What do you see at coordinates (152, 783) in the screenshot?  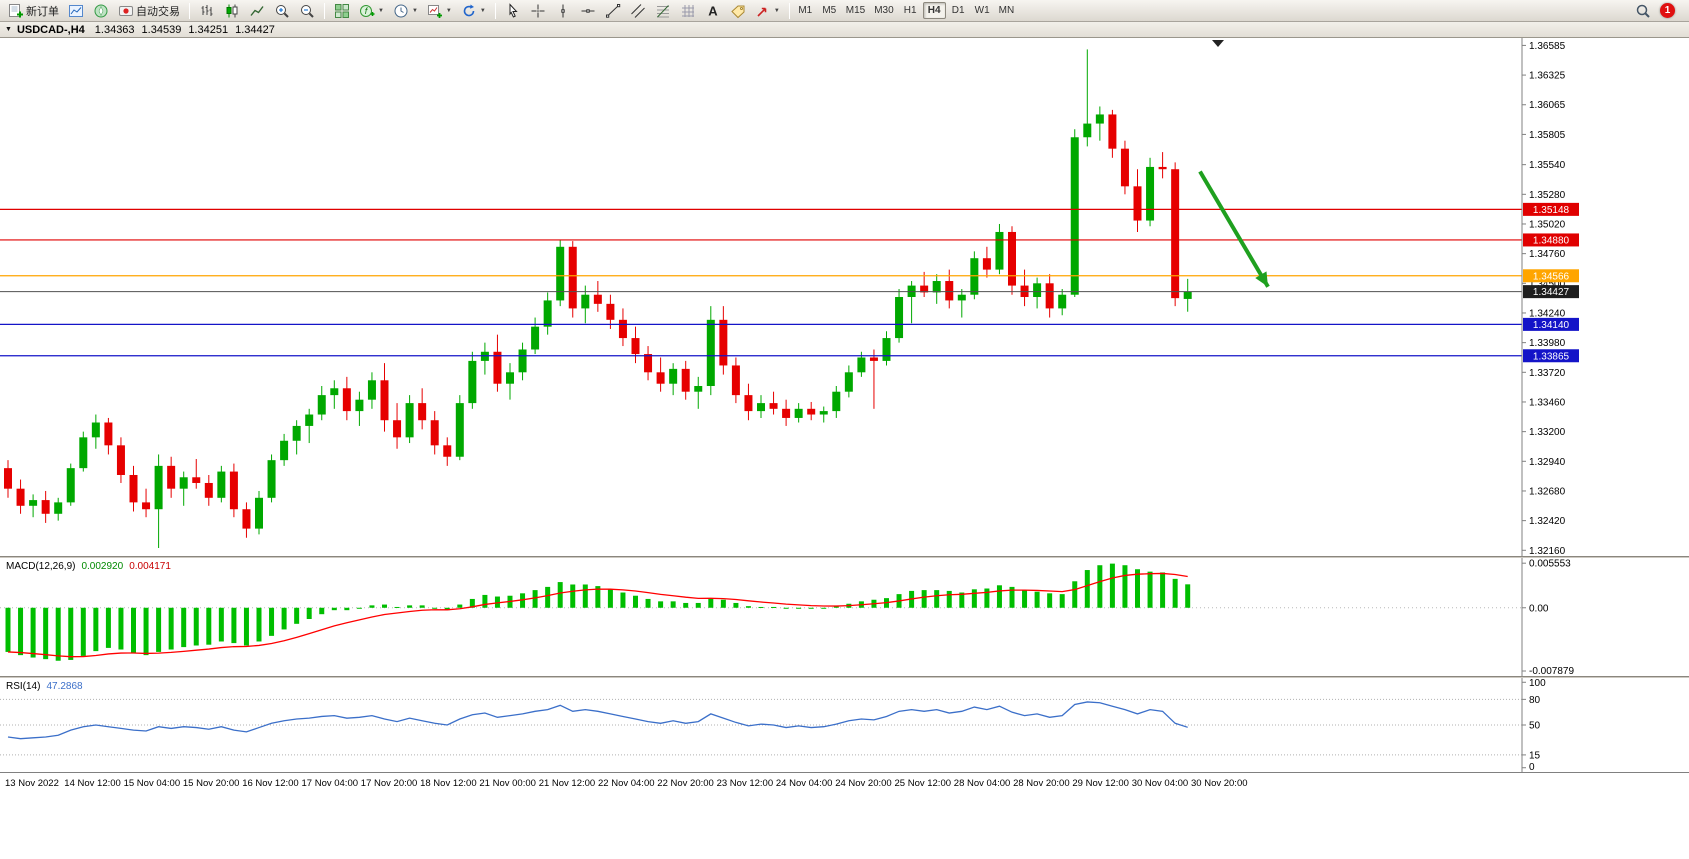 I see `time-label: 15 Nov 04:00` at bounding box center [152, 783].